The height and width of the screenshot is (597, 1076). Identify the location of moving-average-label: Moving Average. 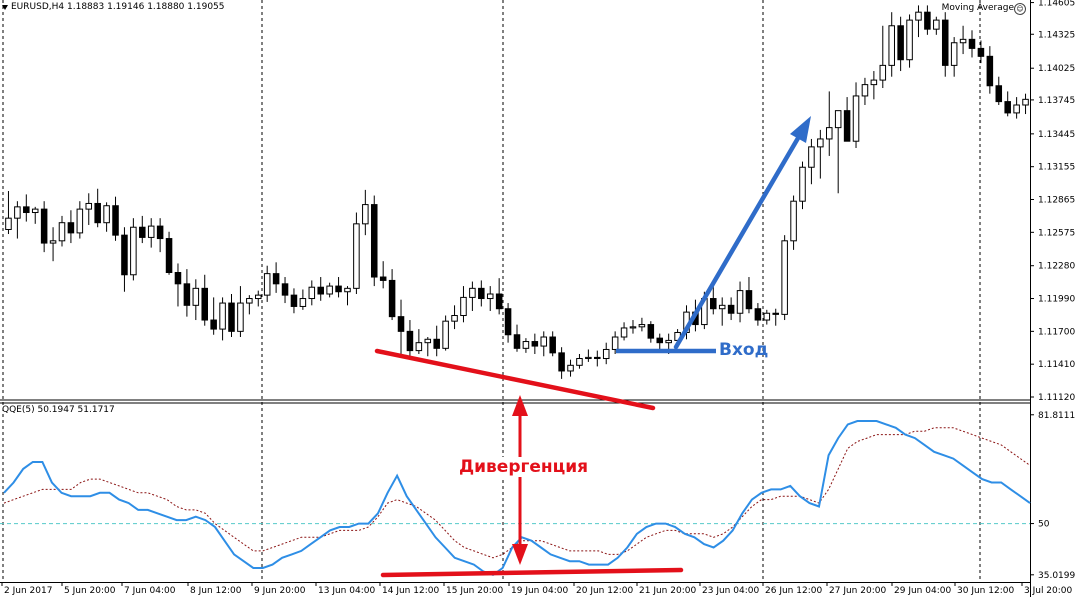
(977, 8).